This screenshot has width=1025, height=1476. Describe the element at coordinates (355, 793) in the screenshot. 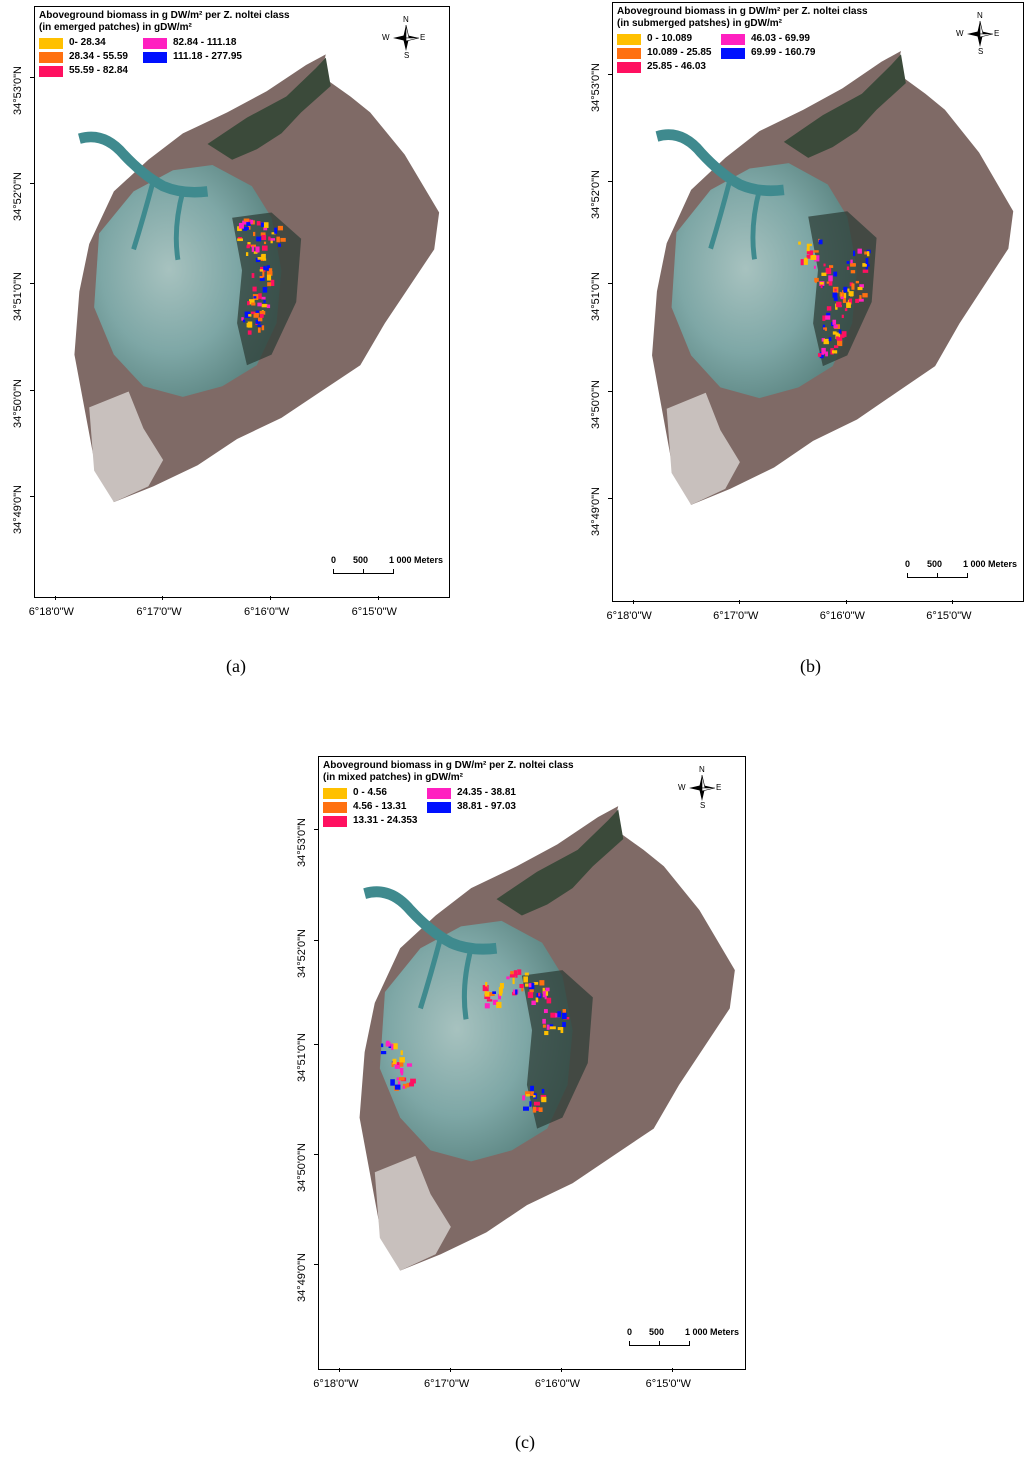

I see `legend-item: 0 - 4.56` at that location.